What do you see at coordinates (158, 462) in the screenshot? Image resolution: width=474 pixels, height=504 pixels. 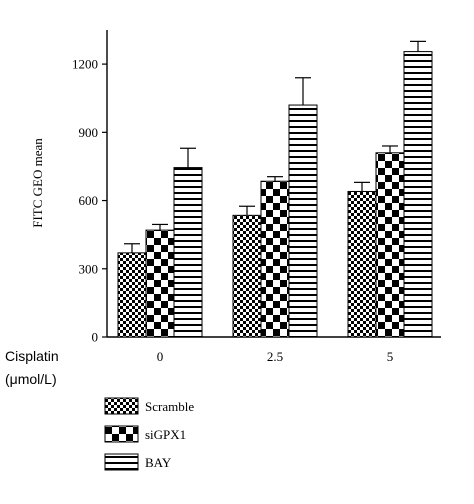 I see `legend-label-bay: BAY` at bounding box center [158, 462].